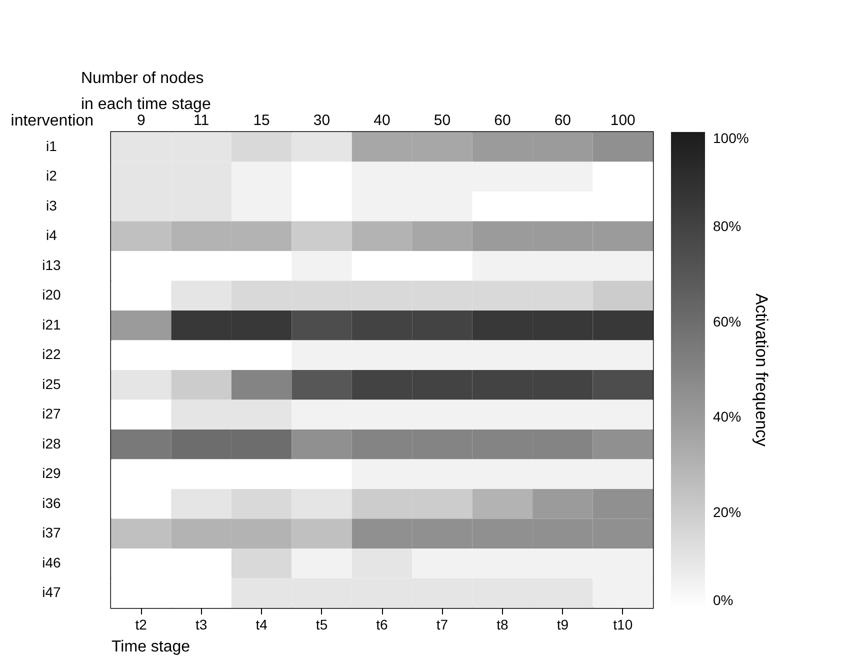 The height and width of the screenshot is (664, 843). I want to click on y-tick-label: i25, so click(52, 384).